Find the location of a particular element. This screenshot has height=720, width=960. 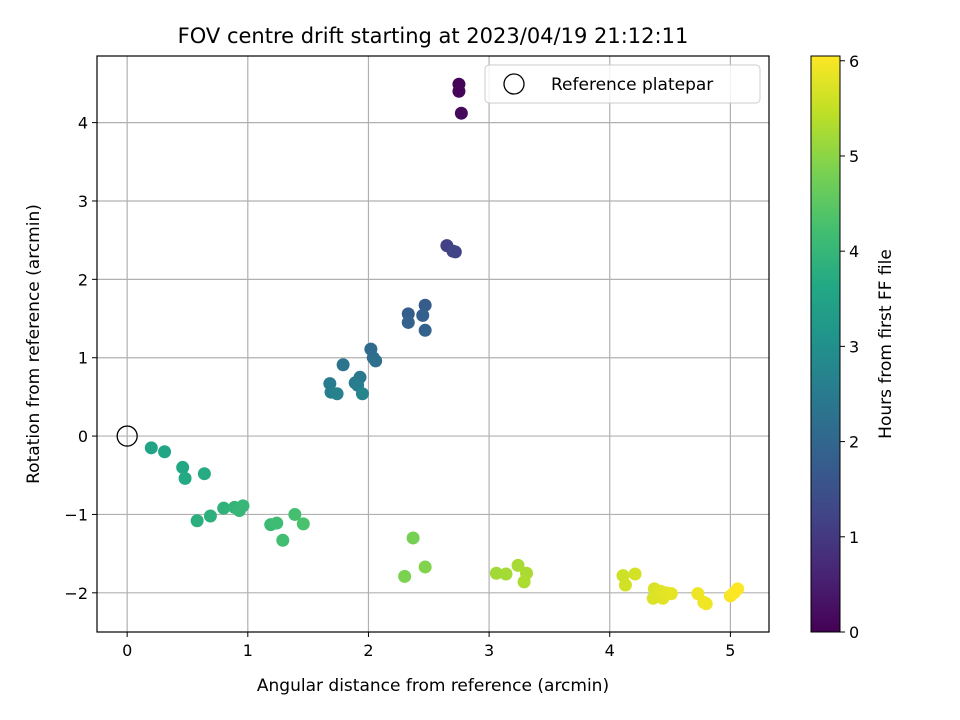

colorbar-tick-label: 5 is located at coordinates (854, 156).